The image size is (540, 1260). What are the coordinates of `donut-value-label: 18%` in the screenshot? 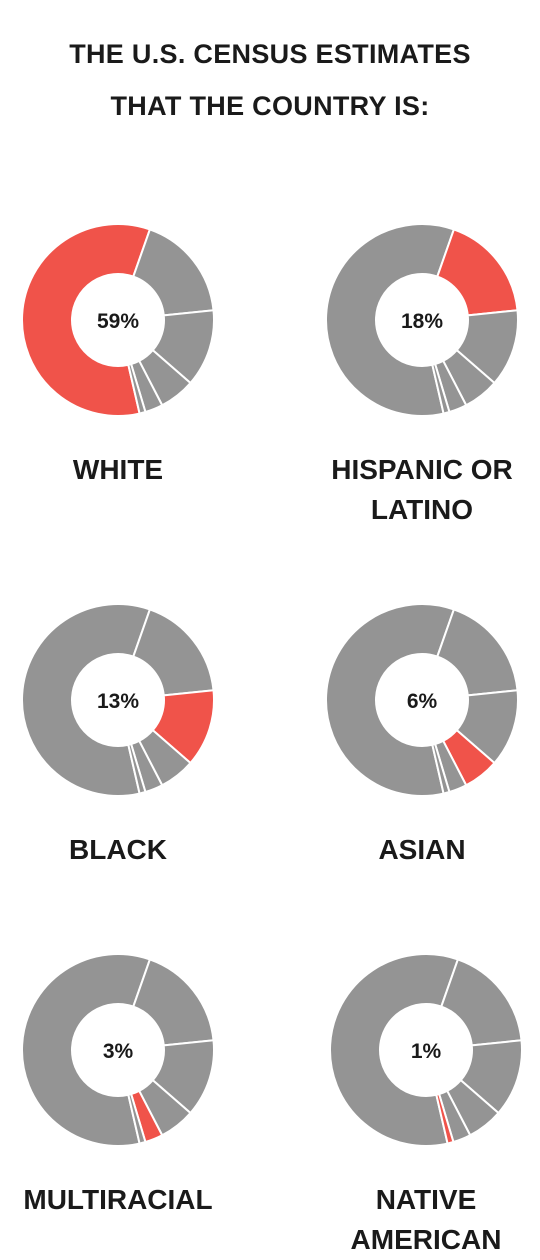 It's located at (422, 321).